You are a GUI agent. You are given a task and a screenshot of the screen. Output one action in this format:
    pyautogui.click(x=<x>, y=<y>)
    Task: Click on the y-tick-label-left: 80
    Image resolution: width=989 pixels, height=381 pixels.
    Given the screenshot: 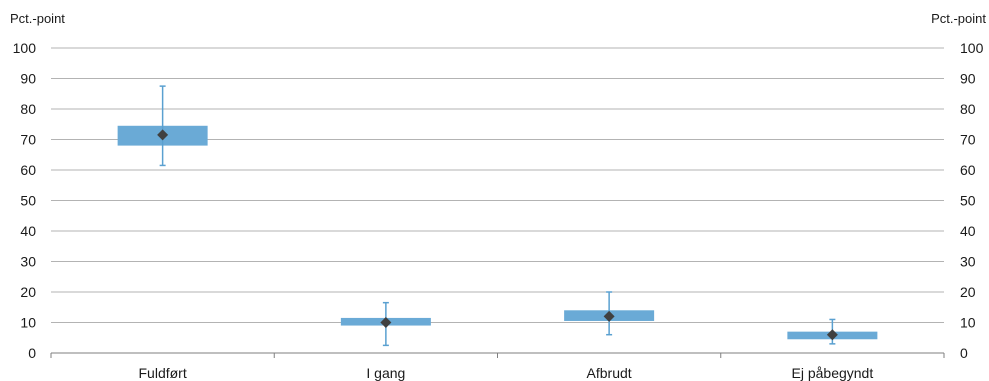 What is the action you would take?
    pyautogui.click(x=28, y=109)
    